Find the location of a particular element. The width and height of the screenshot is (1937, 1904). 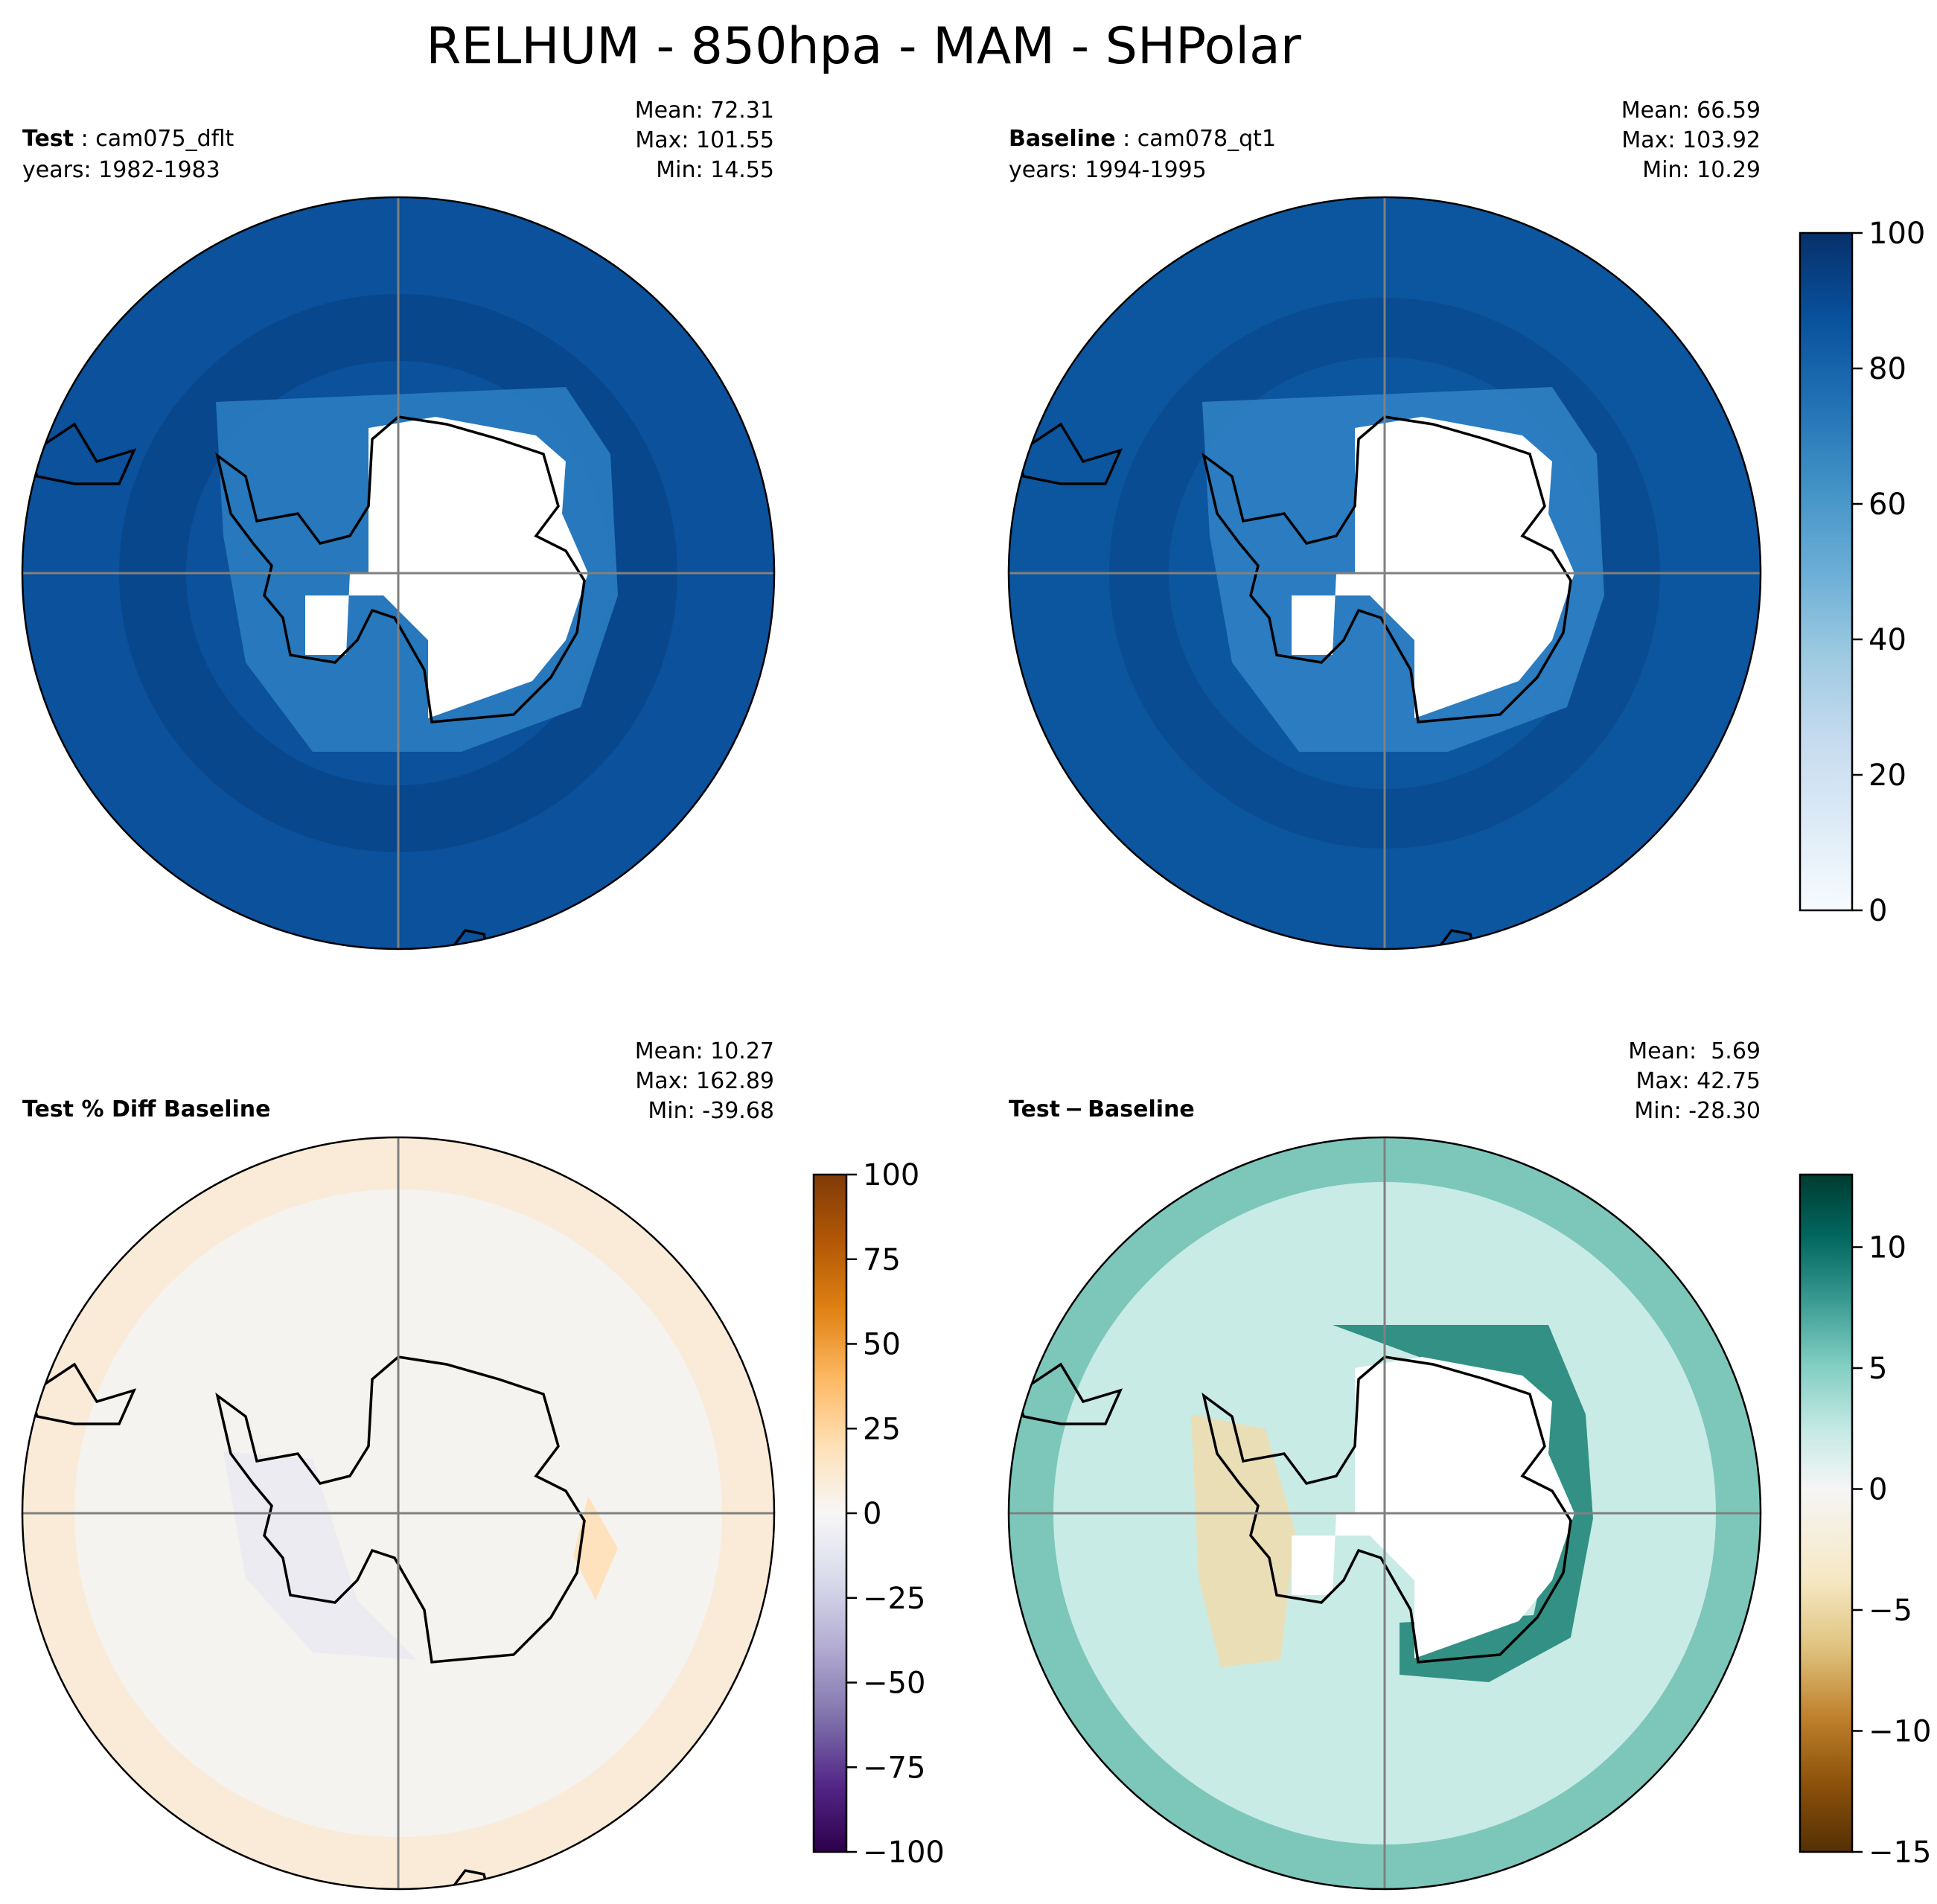

test-label-bold: Test is located at coordinates (48, 139).